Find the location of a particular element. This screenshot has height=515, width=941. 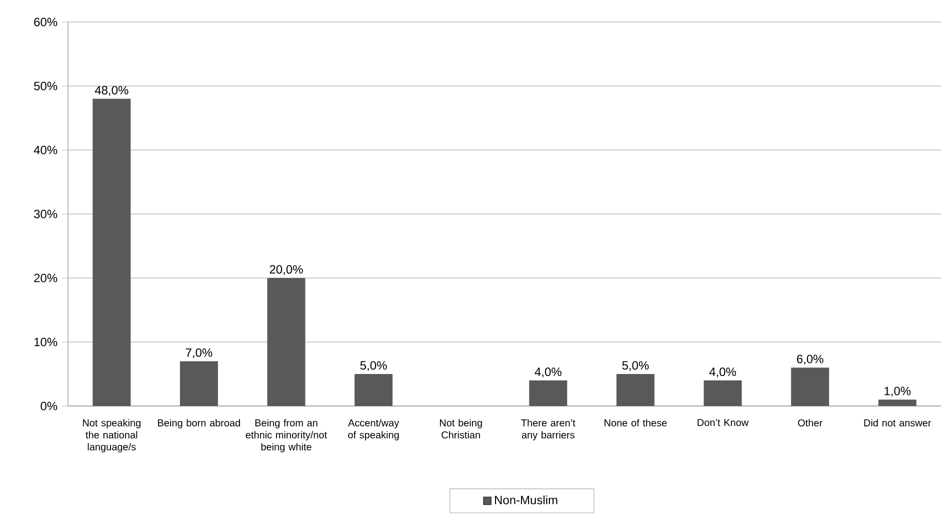

x-tick-label: Did not answer is located at coordinates (898, 422).